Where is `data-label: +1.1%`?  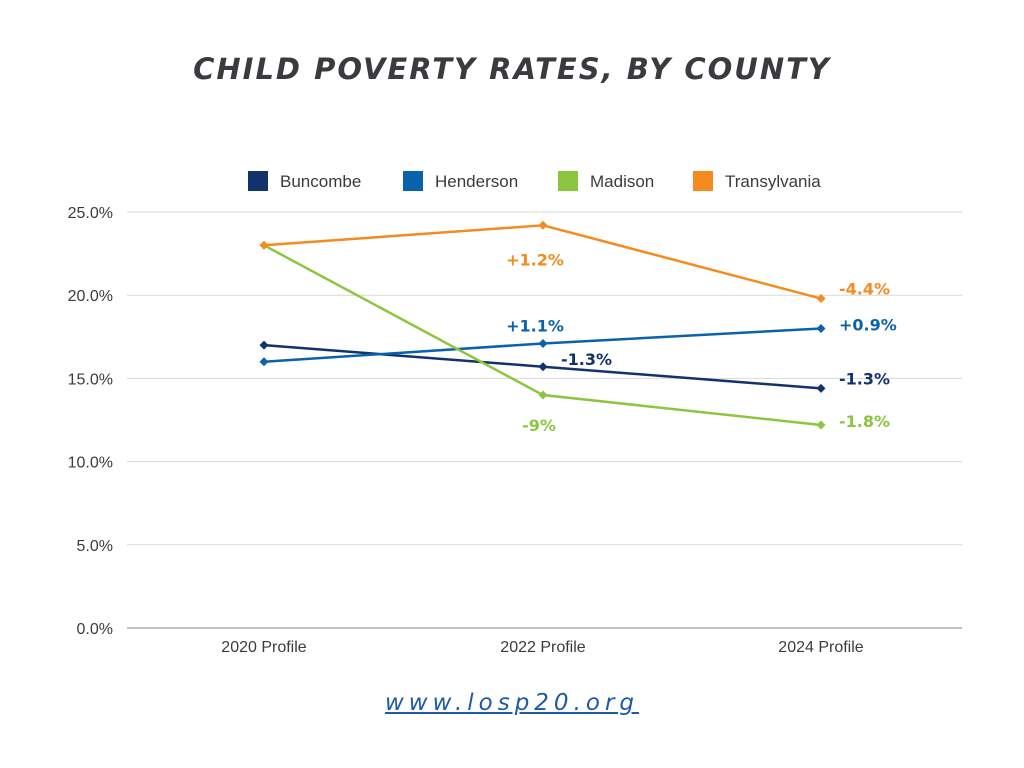 data-label: +1.1% is located at coordinates (535, 325).